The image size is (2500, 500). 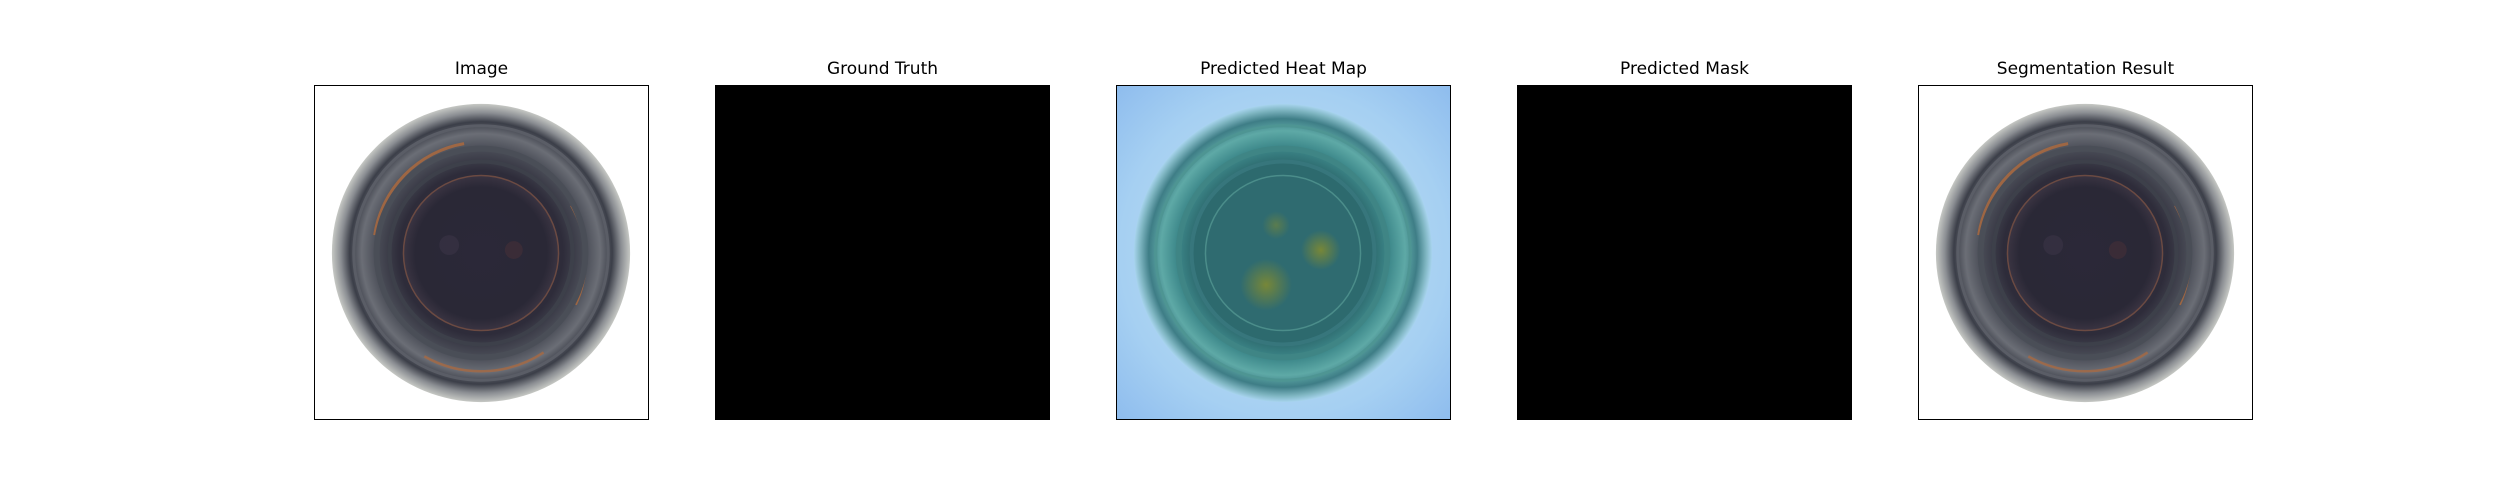 I want to click on panel-title-ground-truth: Ground Truth, so click(x=882, y=69).